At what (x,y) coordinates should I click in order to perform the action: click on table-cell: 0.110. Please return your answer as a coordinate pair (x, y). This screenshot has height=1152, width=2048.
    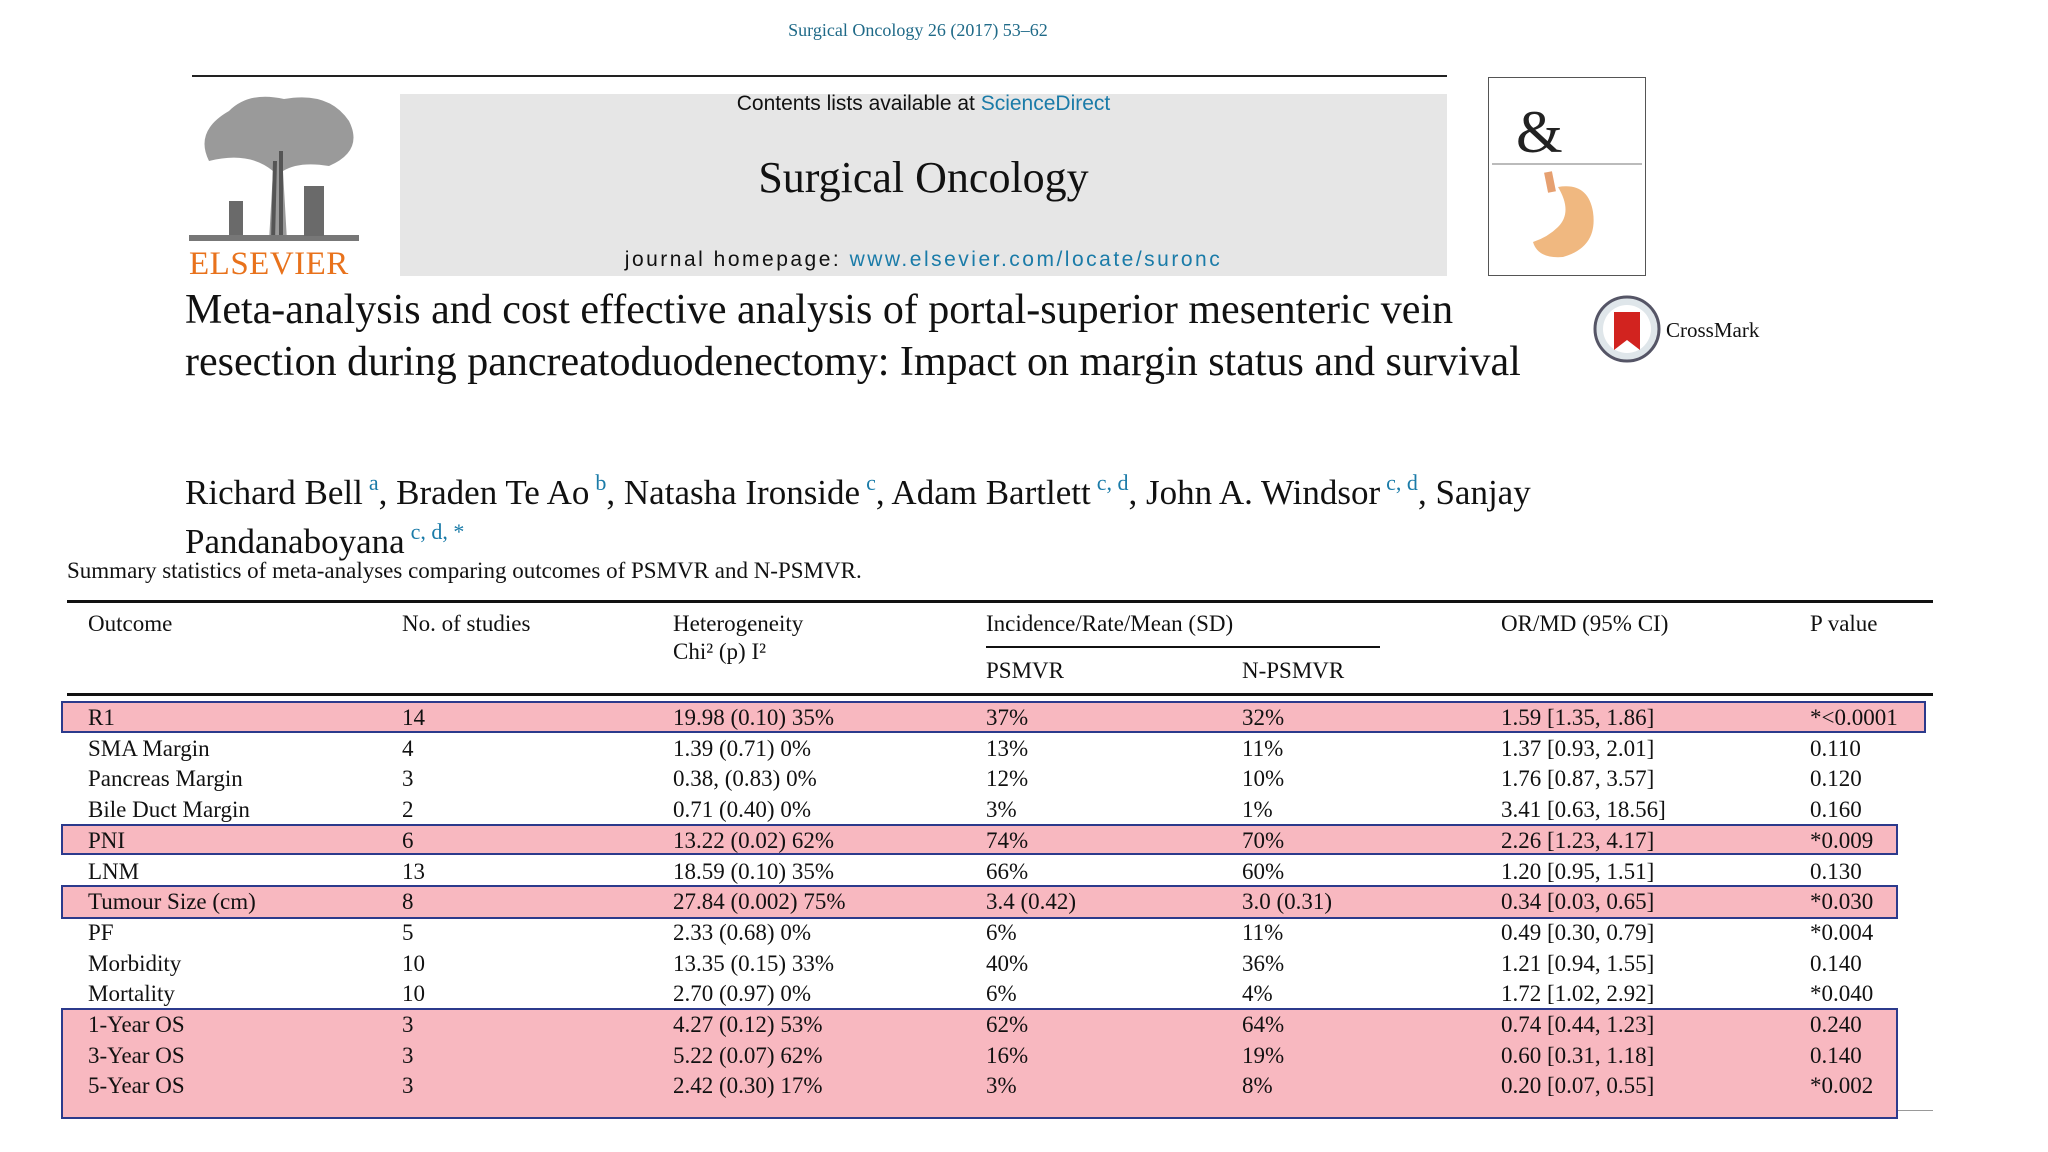
    Looking at the image, I should click on (1835, 748).